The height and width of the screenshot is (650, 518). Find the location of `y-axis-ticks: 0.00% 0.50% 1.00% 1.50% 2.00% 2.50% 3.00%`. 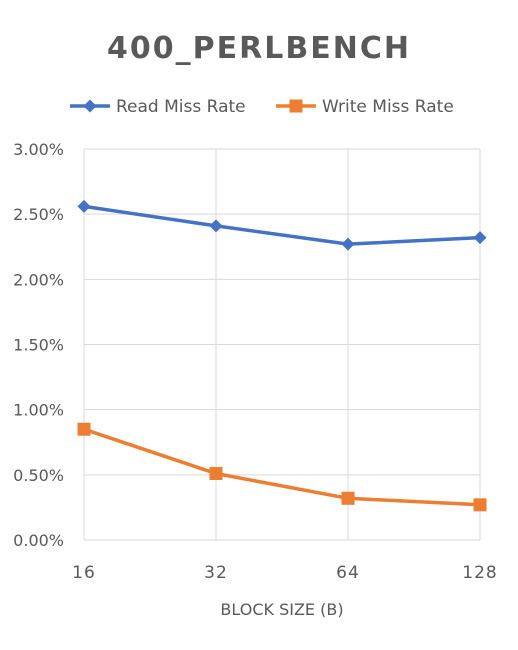

y-axis-ticks: 0.00% 0.50% 1.00% 1.50% 2.00% 2.50% 3.00% is located at coordinates (38, 345).